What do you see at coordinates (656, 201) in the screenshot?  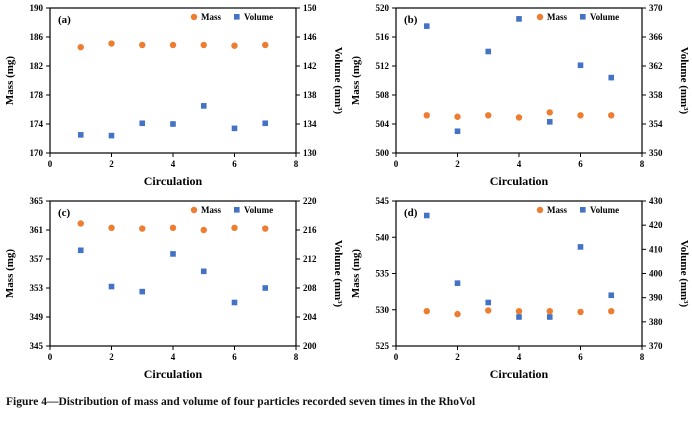 I see `y-right-tick-label: 430` at bounding box center [656, 201].